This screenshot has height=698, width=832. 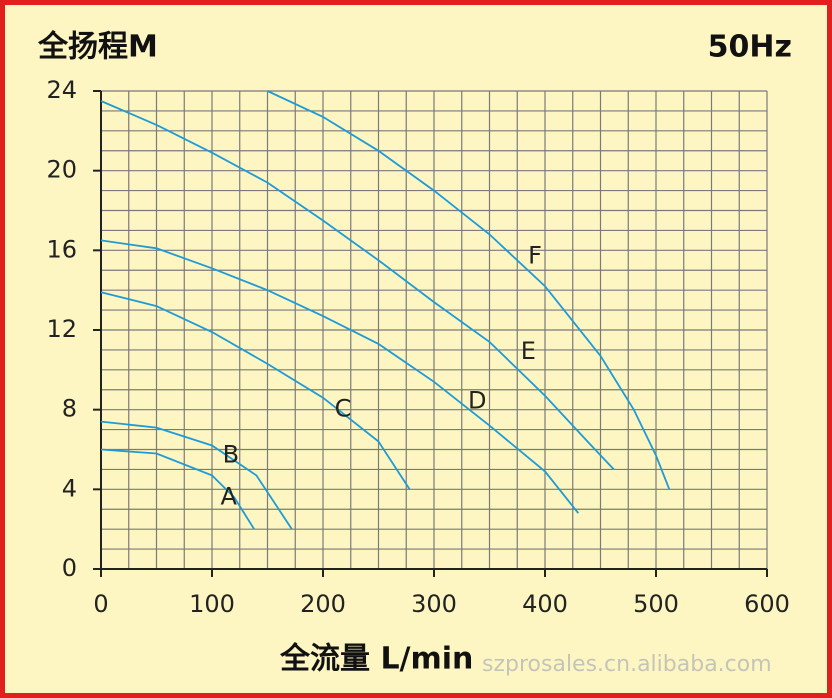 What do you see at coordinates (545, 604) in the screenshot?
I see `x-tick-label: 400` at bounding box center [545, 604].